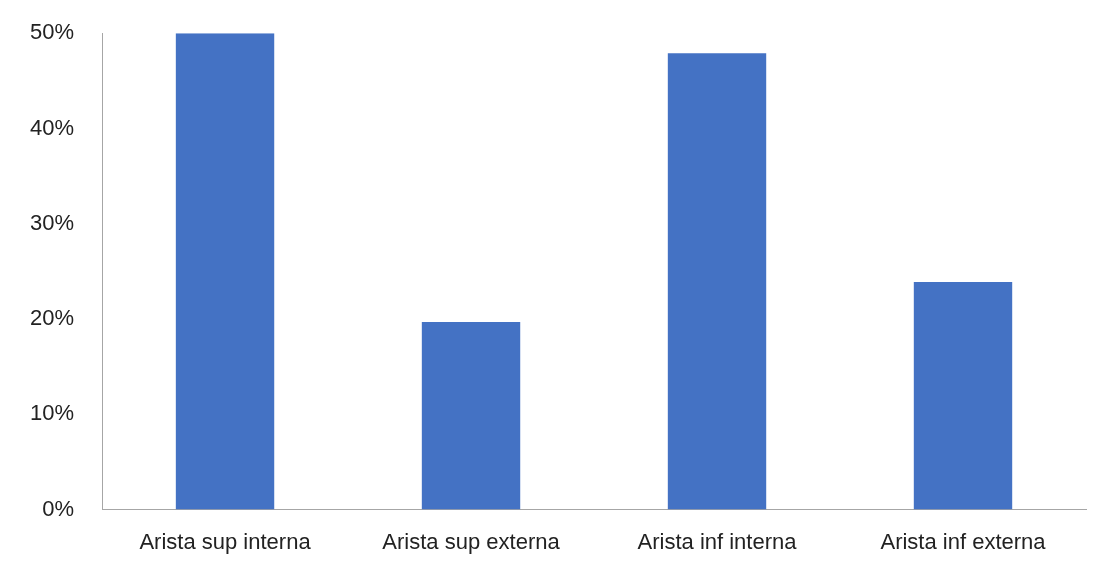 The height and width of the screenshot is (578, 1108). What do you see at coordinates (52, 127) in the screenshot?
I see `y-tick-label: 40%` at bounding box center [52, 127].